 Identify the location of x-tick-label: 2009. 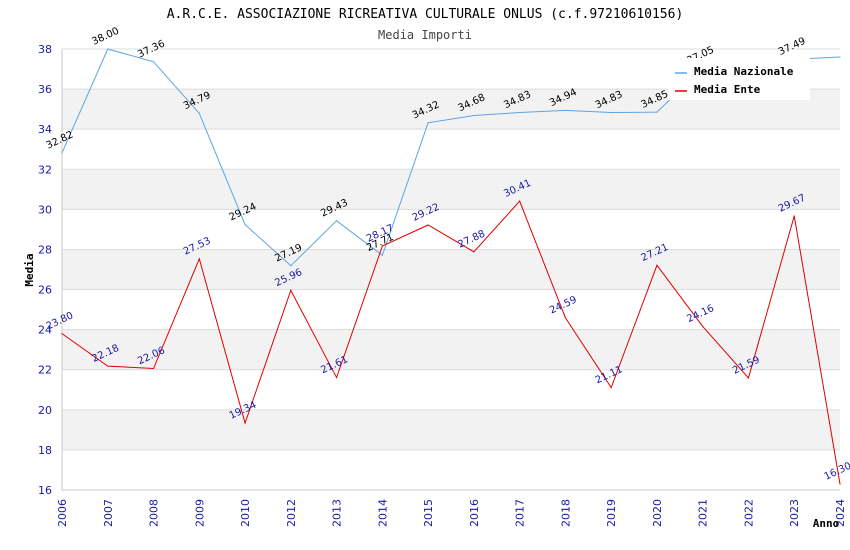
(199, 513).